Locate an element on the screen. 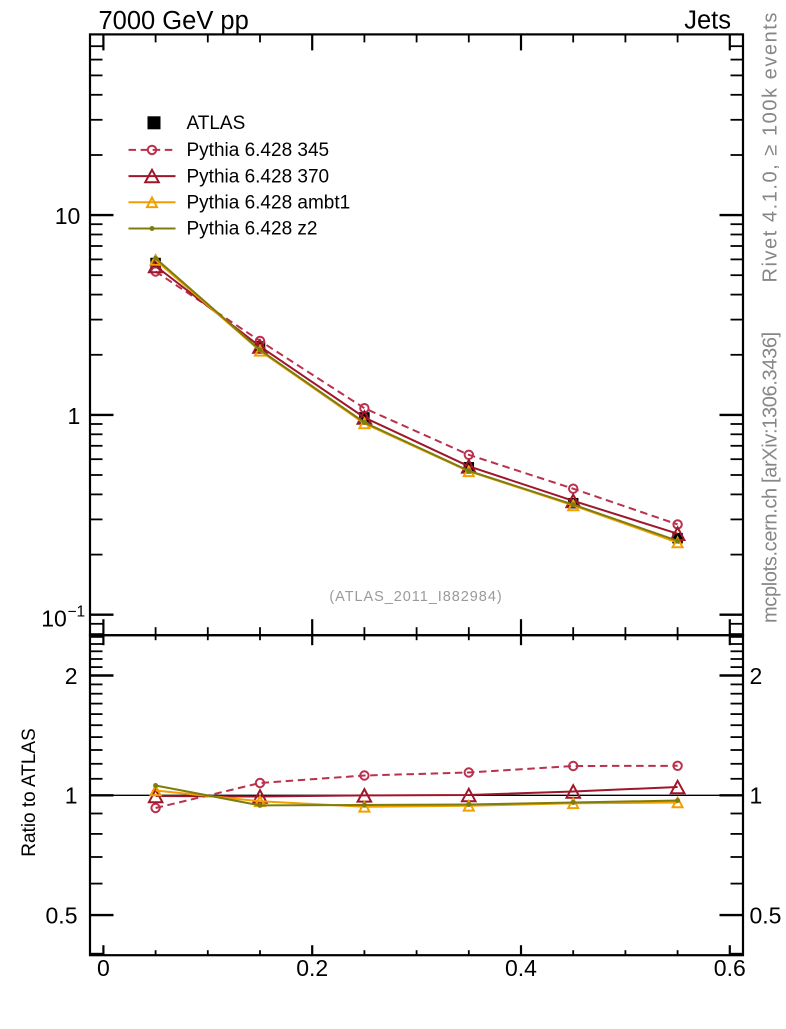 The width and height of the screenshot is (786, 1029). svg-text: Jets is located at coordinates (707, 21).